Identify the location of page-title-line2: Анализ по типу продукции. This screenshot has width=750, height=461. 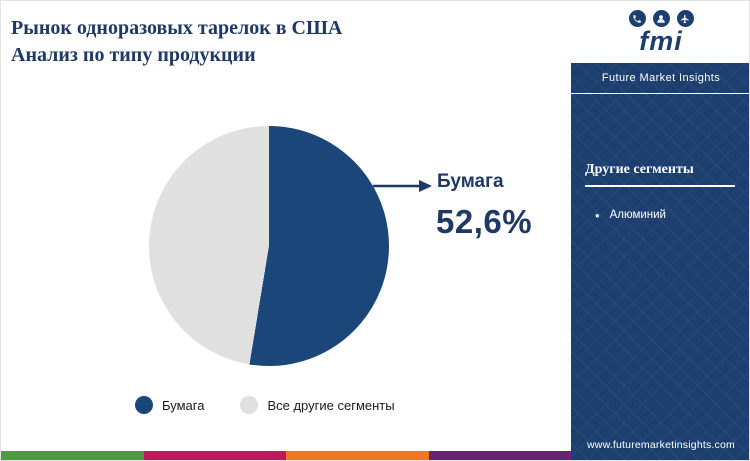
(133, 55).